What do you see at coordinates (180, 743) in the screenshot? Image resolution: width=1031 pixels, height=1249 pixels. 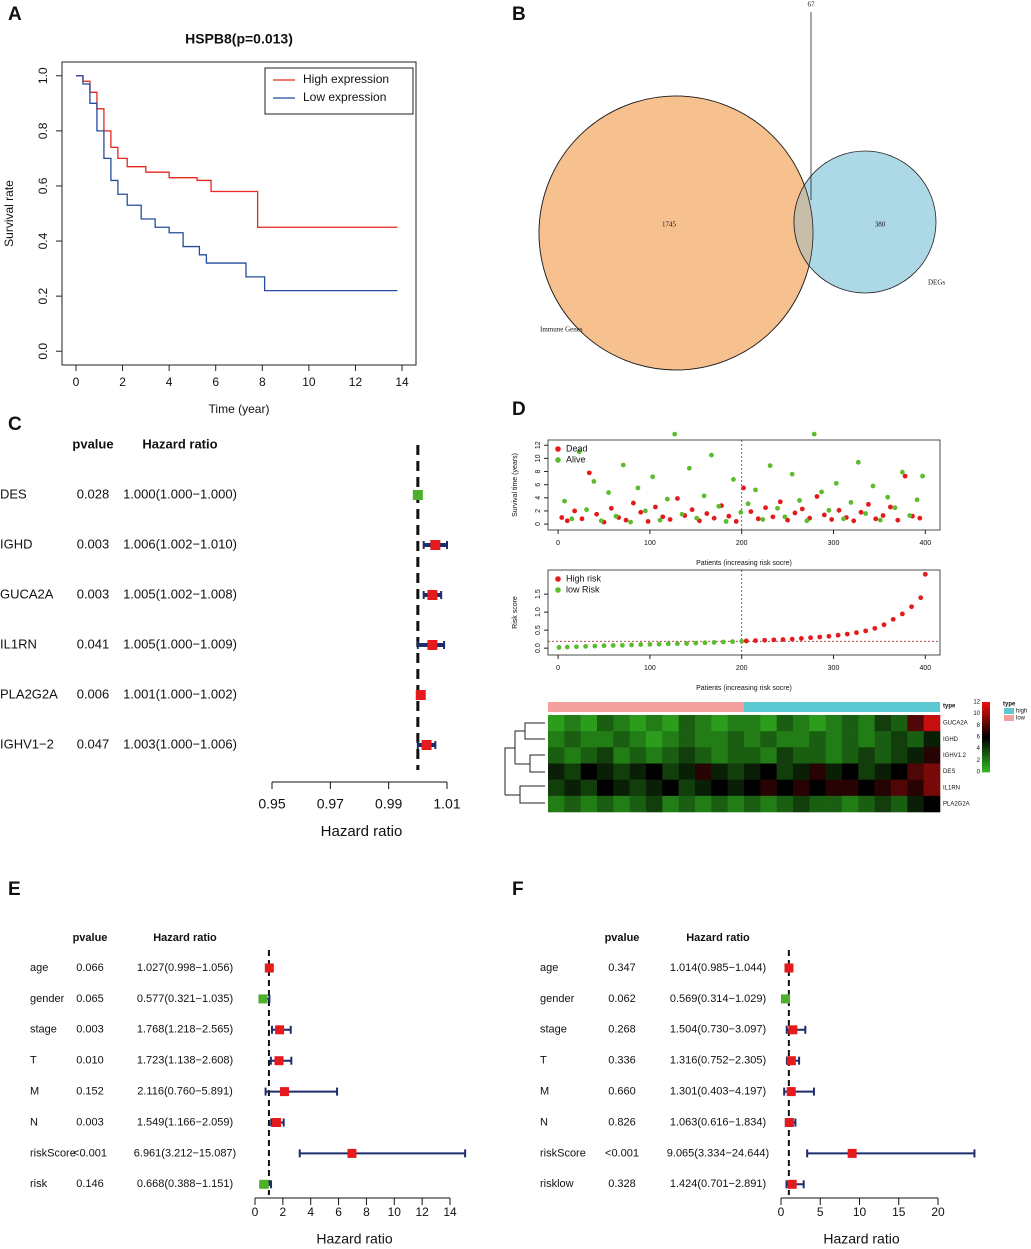 I see `hazard-ratio-label: 1.003(1.000−1.006)` at bounding box center [180, 743].